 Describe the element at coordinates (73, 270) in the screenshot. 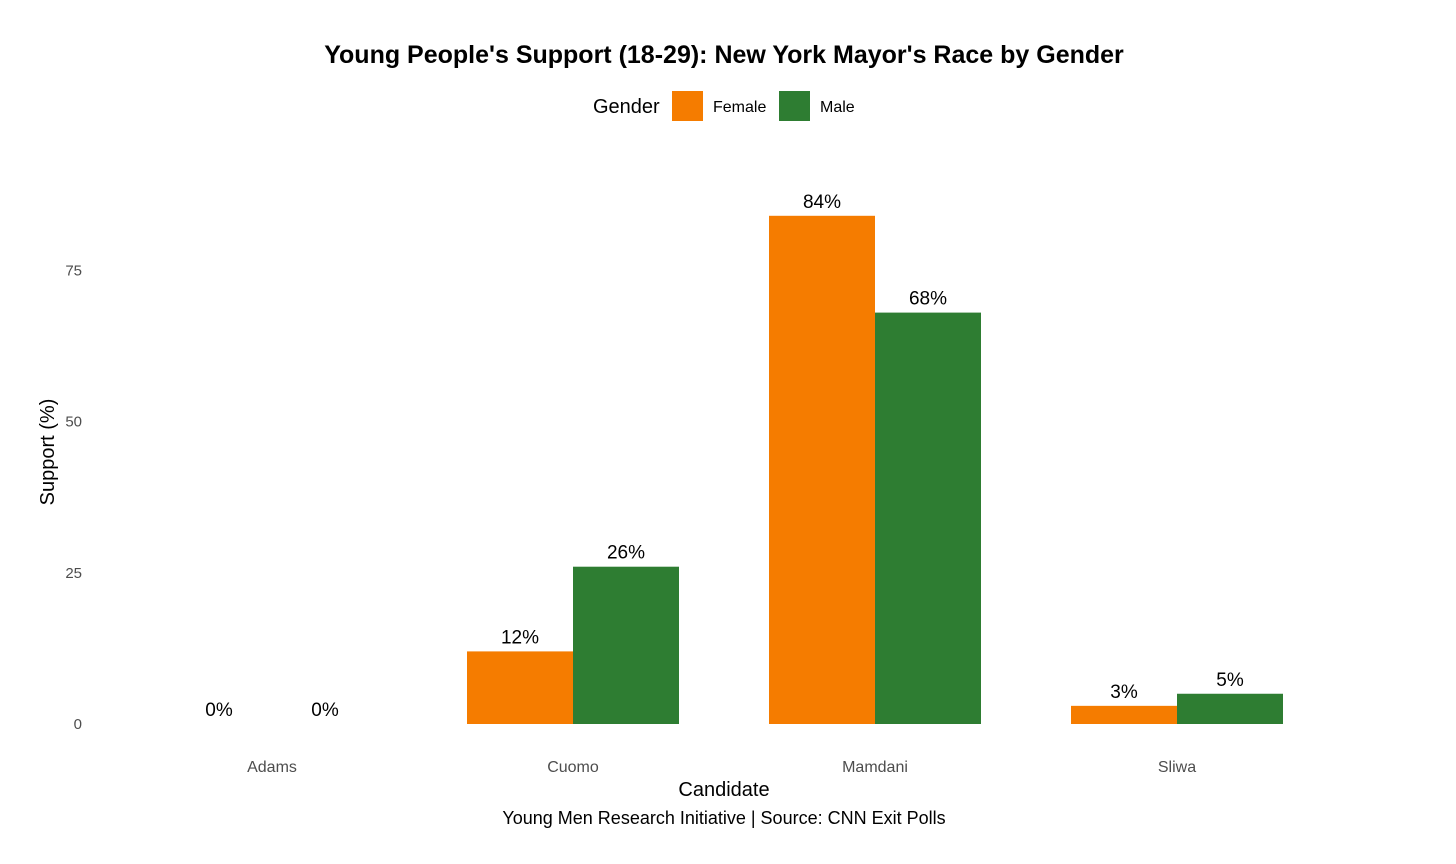

I see `y-tick-label: 75` at that location.